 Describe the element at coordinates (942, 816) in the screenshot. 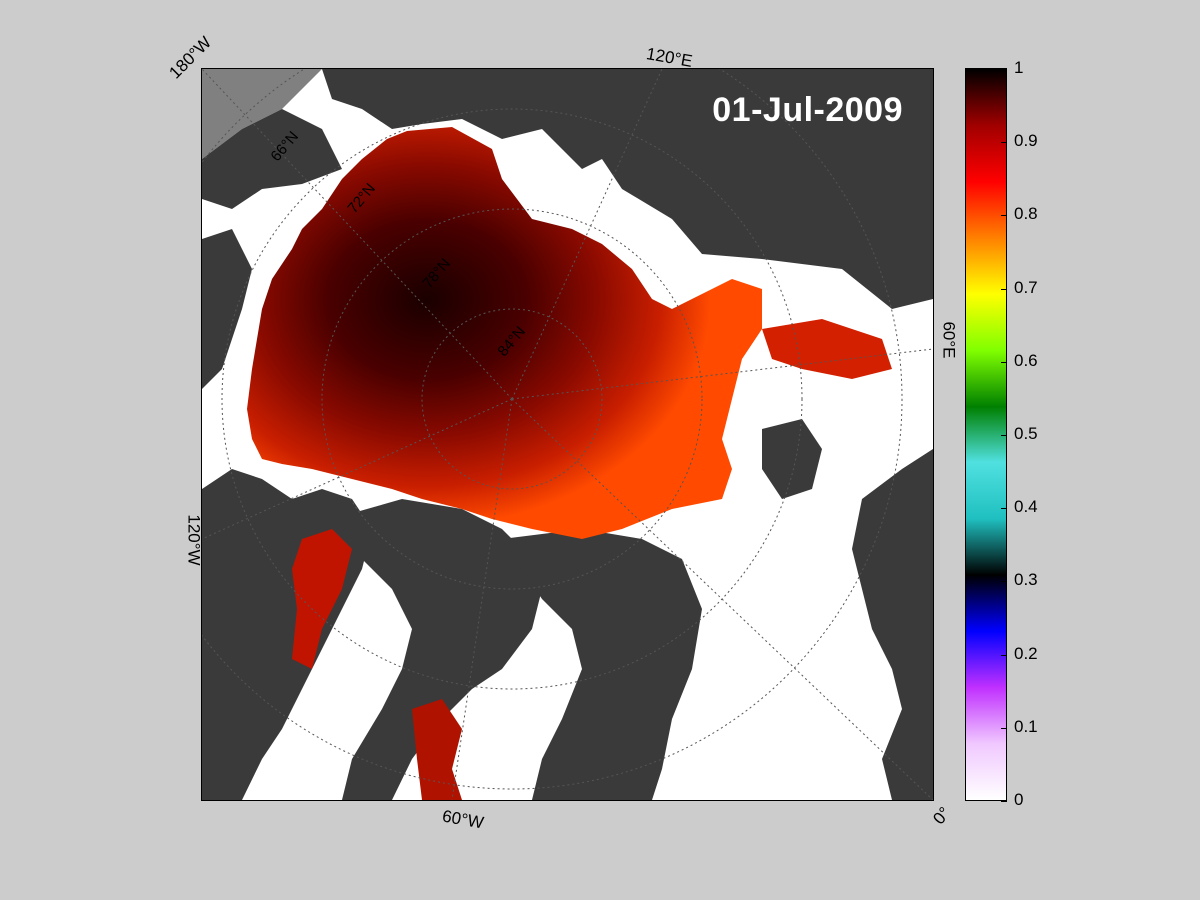

I see `lon-label-0: 0°` at that location.